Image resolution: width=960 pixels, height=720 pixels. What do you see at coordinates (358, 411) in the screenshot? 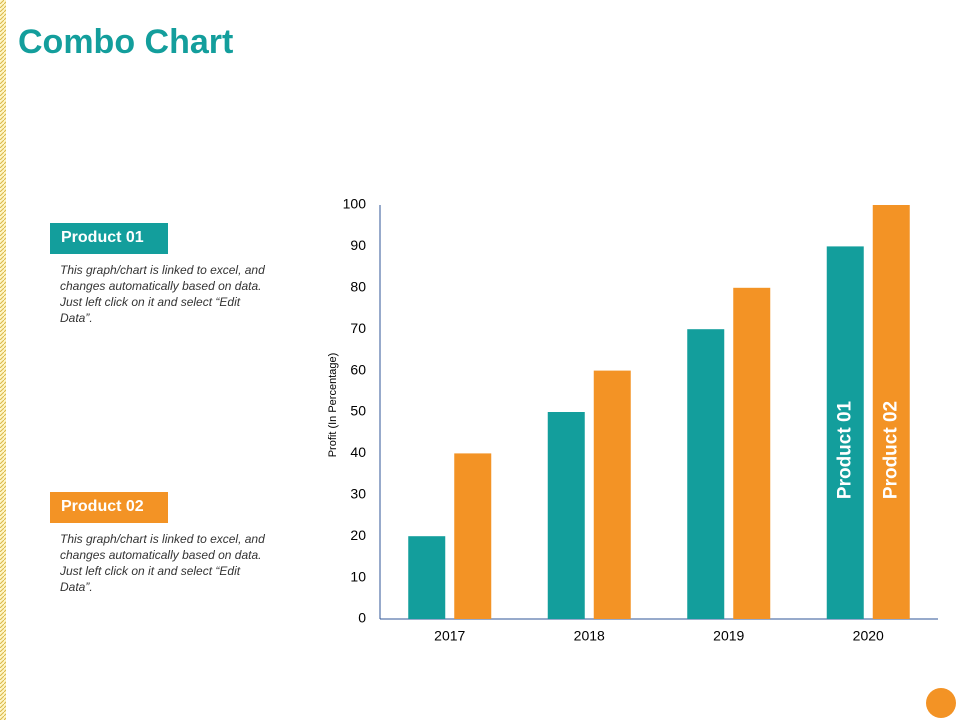
I see `y-tick-label: 50` at bounding box center [358, 411].